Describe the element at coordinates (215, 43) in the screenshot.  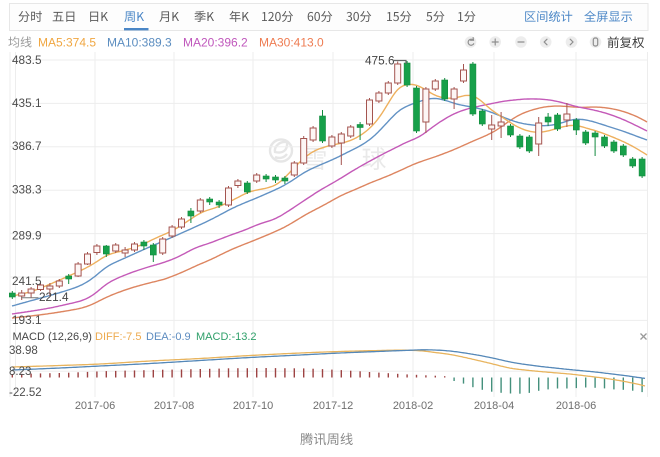
I see `svg-text: MA20:396.2` at that location.